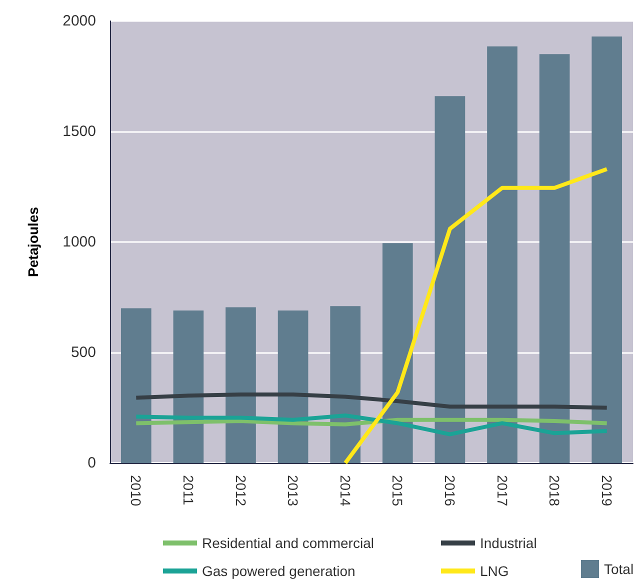  I want to click on x-tick-label: 2012, so click(240, 490).